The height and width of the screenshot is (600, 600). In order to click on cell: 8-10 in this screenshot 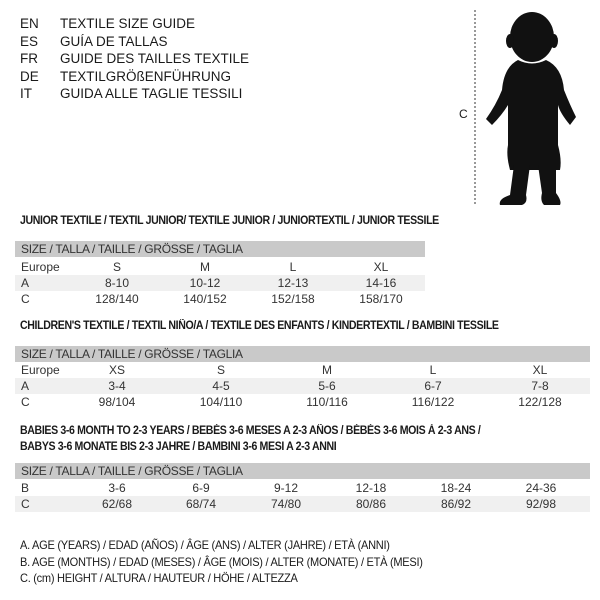, I will do `click(117, 283)`.